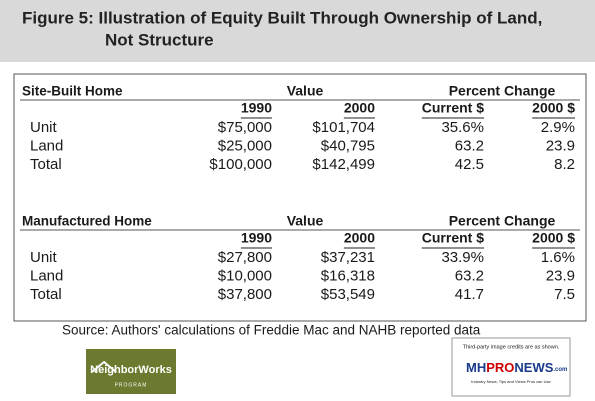 This screenshot has height=401, width=595. What do you see at coordinates (245, 257) in the screenshot?
I see `table-cell: $27,800` at bounding box center [245, 257].